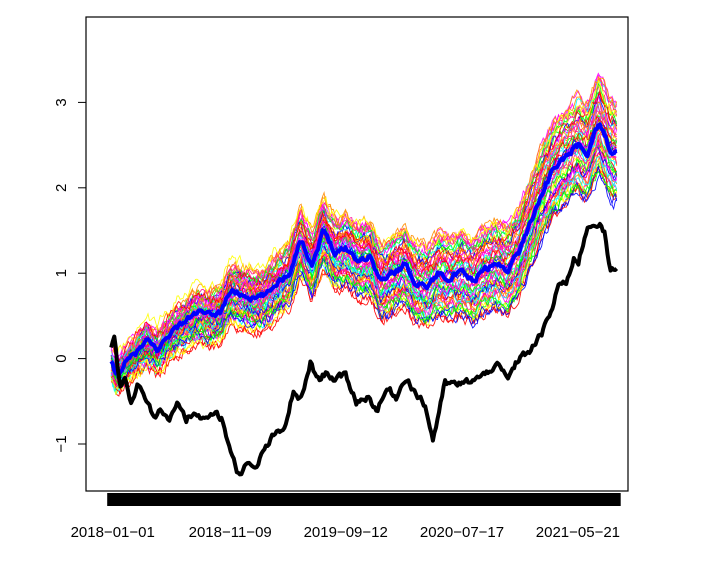 This screenshot has width=709, height=585. I want to click on y-tick-label: 2, so click(61, 188).